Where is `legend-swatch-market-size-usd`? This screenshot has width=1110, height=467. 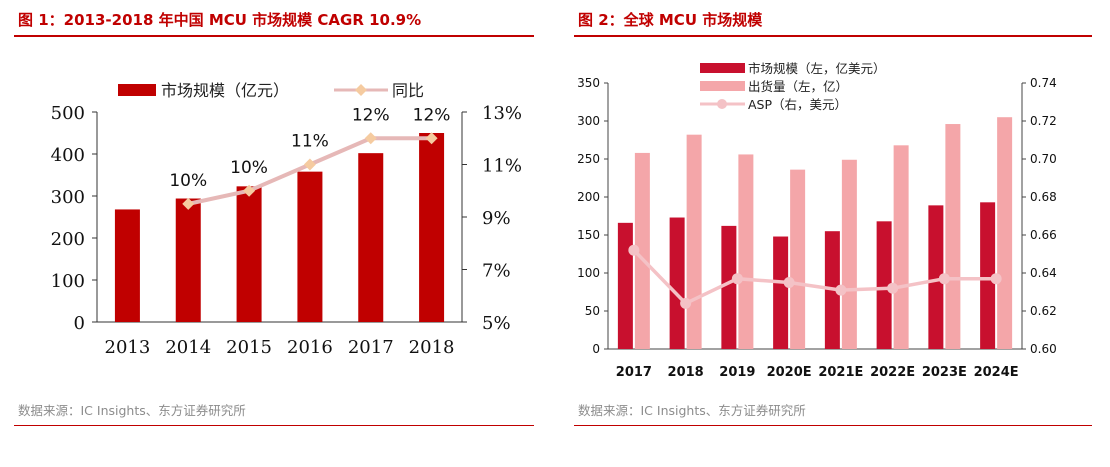
legend-swatch-market-size-usd is located at coordinates (722, 68).